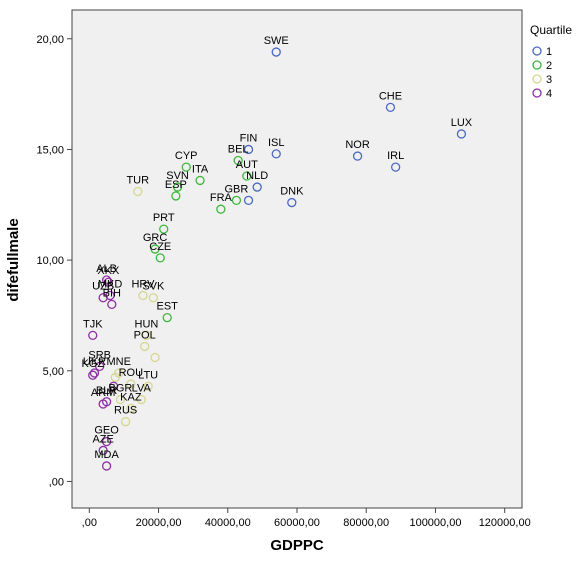  What do you see at coordinates (292, 192) in the screenshot?
I see `point-label: DNK` at bounding box center [292, 192].